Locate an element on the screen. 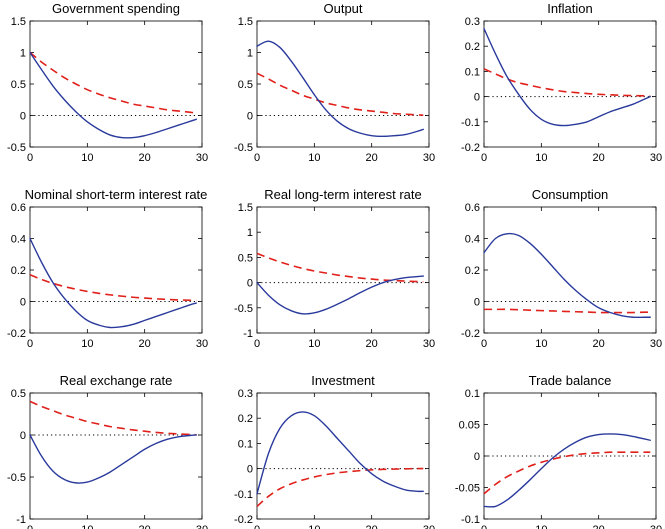 The height and width of the screenshot is (529, 665). panel-title: Real exchange rate is located at coordinates (116, 380).